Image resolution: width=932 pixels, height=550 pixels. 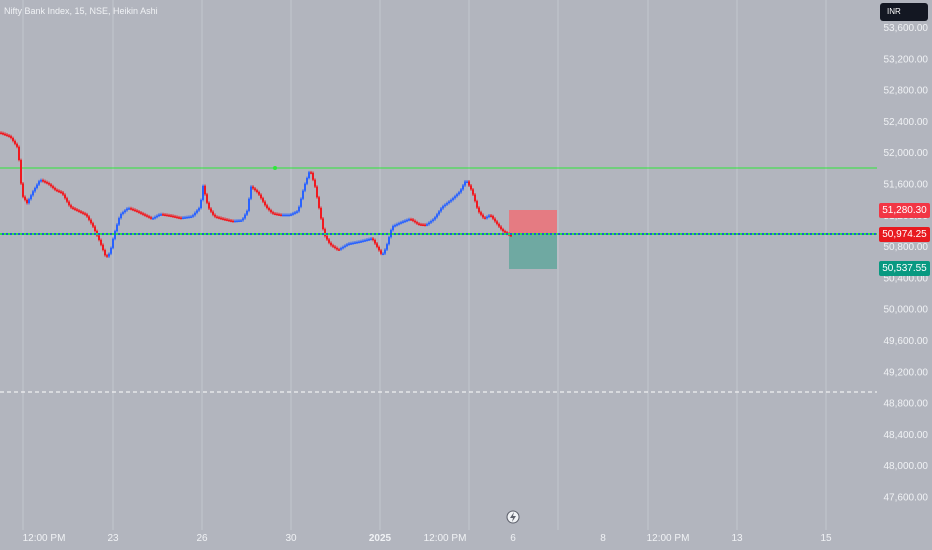 I want to click on price-tick-label: 53,200.00, so click(x=906, y=59).